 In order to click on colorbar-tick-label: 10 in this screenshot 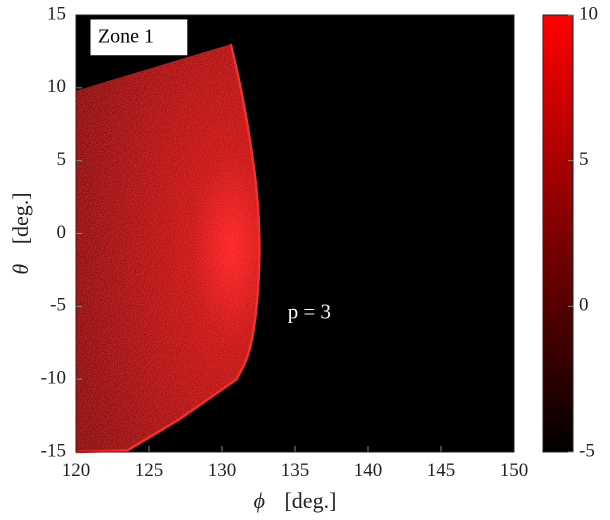, I will do `click(588, 13)`.